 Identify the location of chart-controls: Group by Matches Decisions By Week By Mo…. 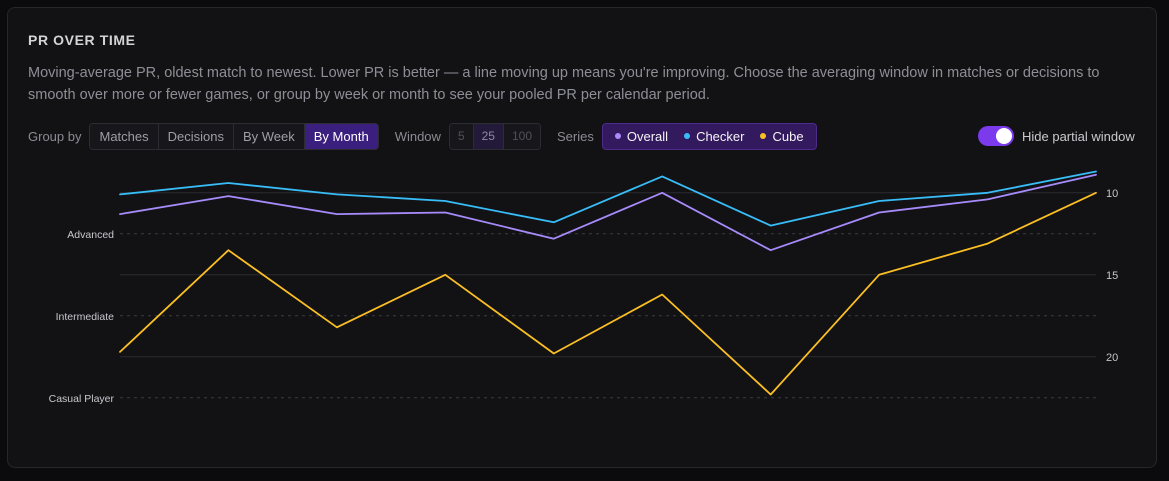
(422, 136).